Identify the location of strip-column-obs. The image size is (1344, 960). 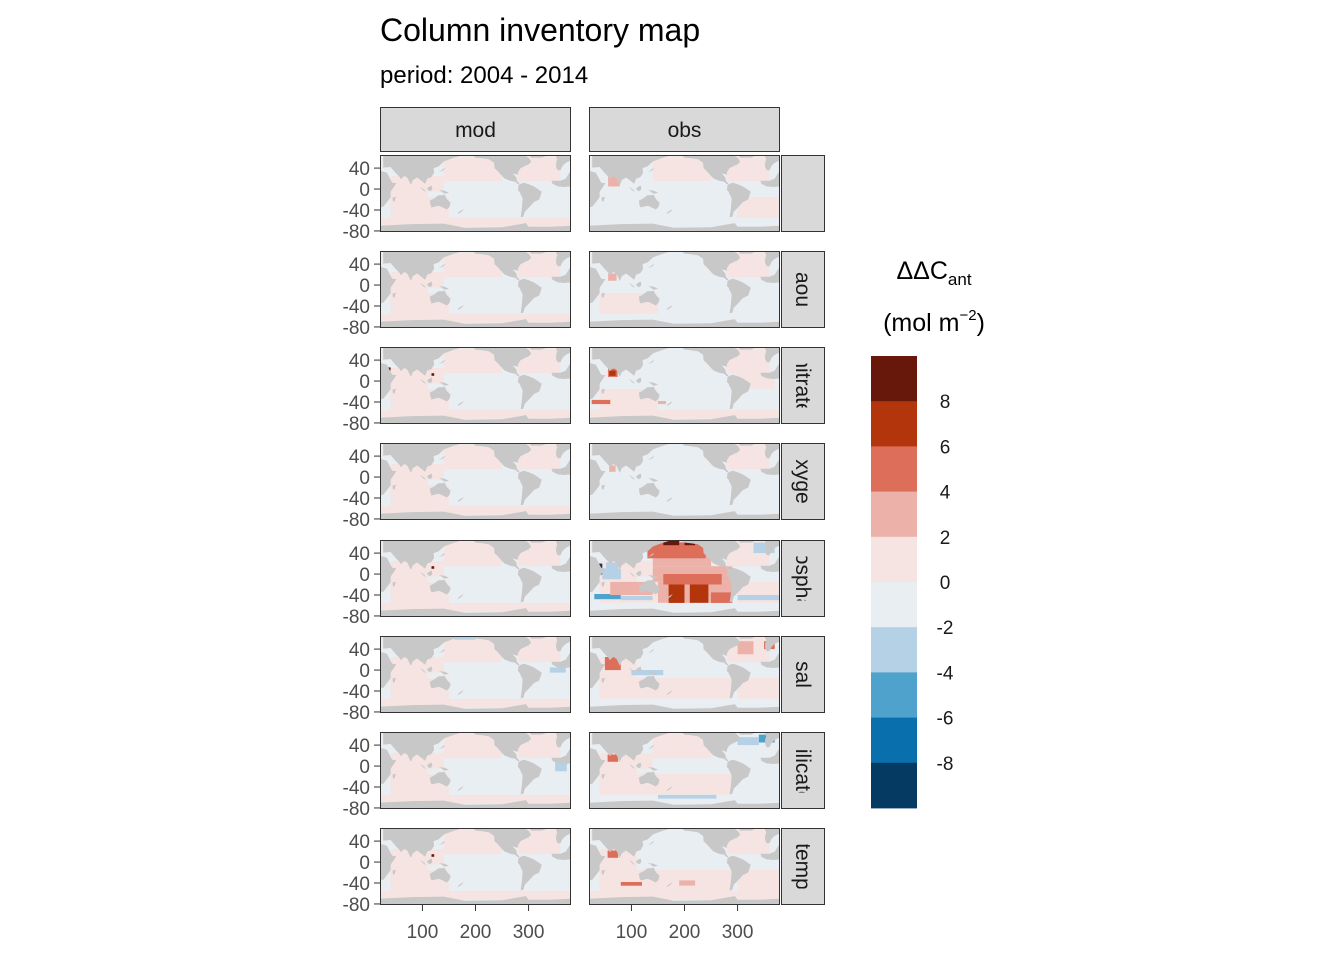
(684, 129).